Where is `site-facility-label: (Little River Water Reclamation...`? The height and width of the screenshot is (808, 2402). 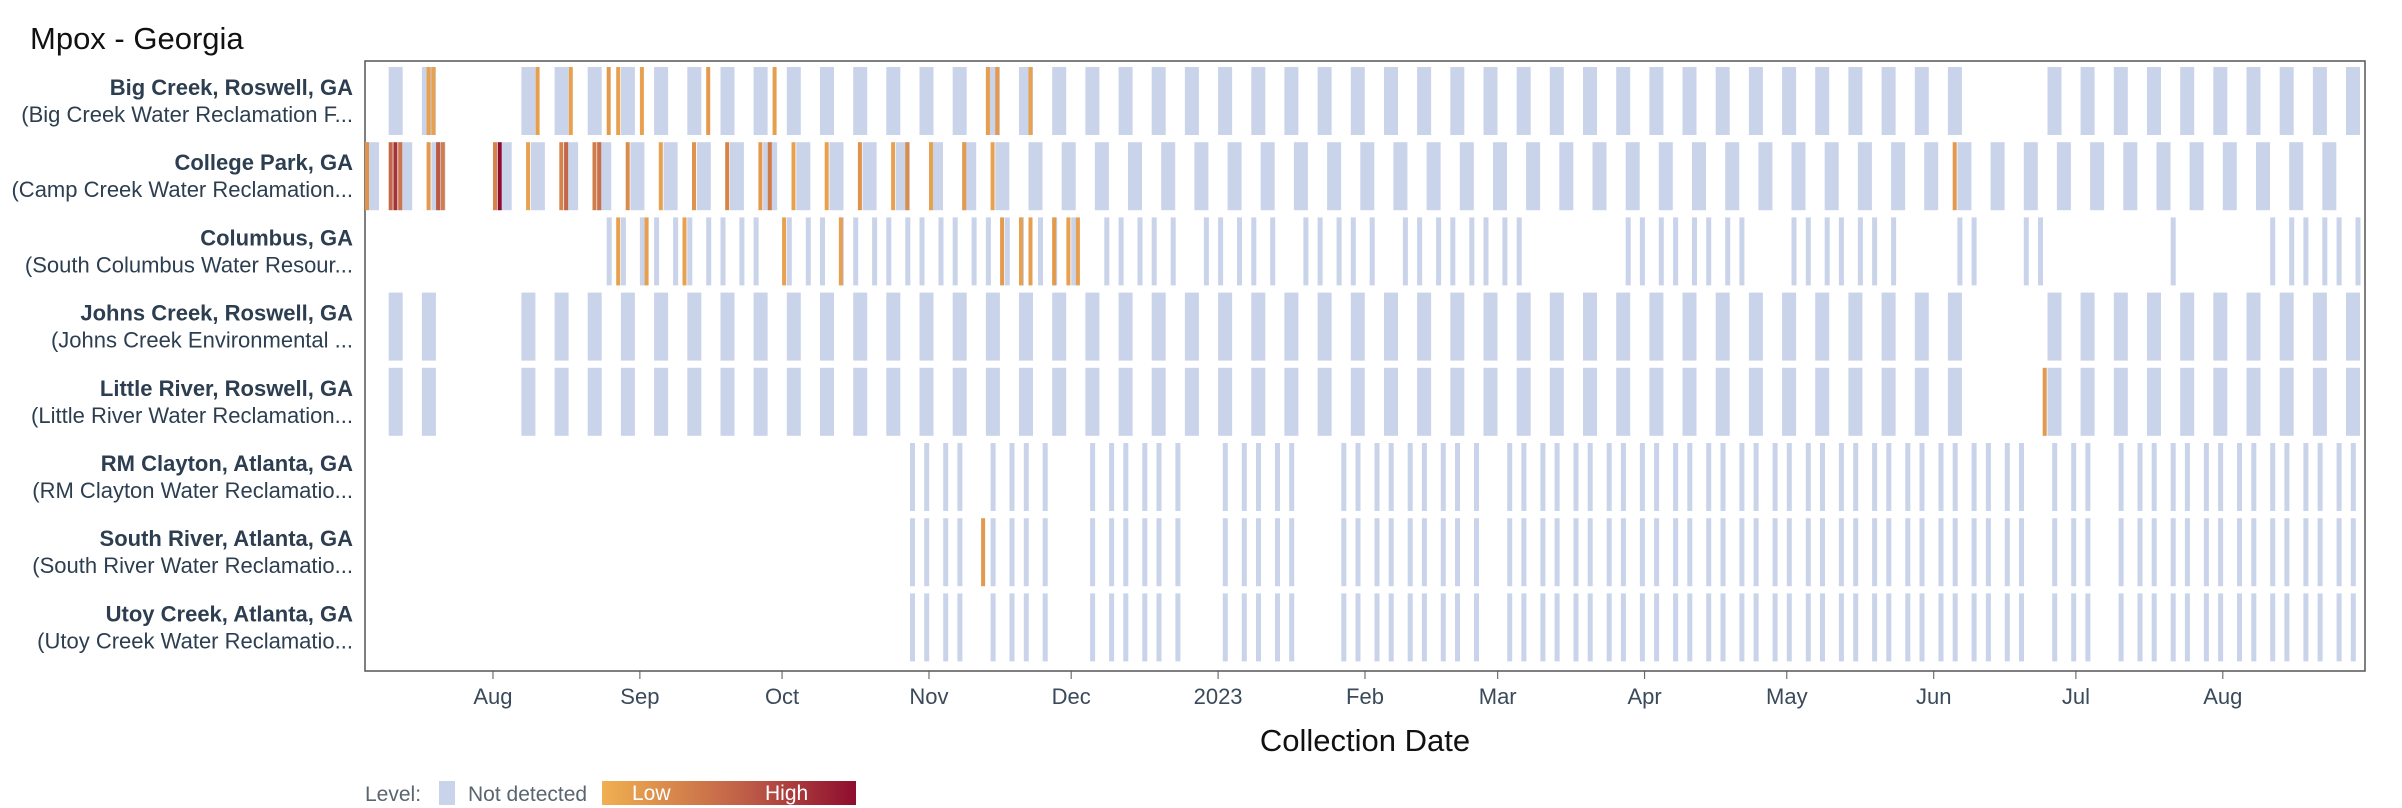 site-facility-label: (Little River Water Reclamation... is located at coordinates (192, 415).